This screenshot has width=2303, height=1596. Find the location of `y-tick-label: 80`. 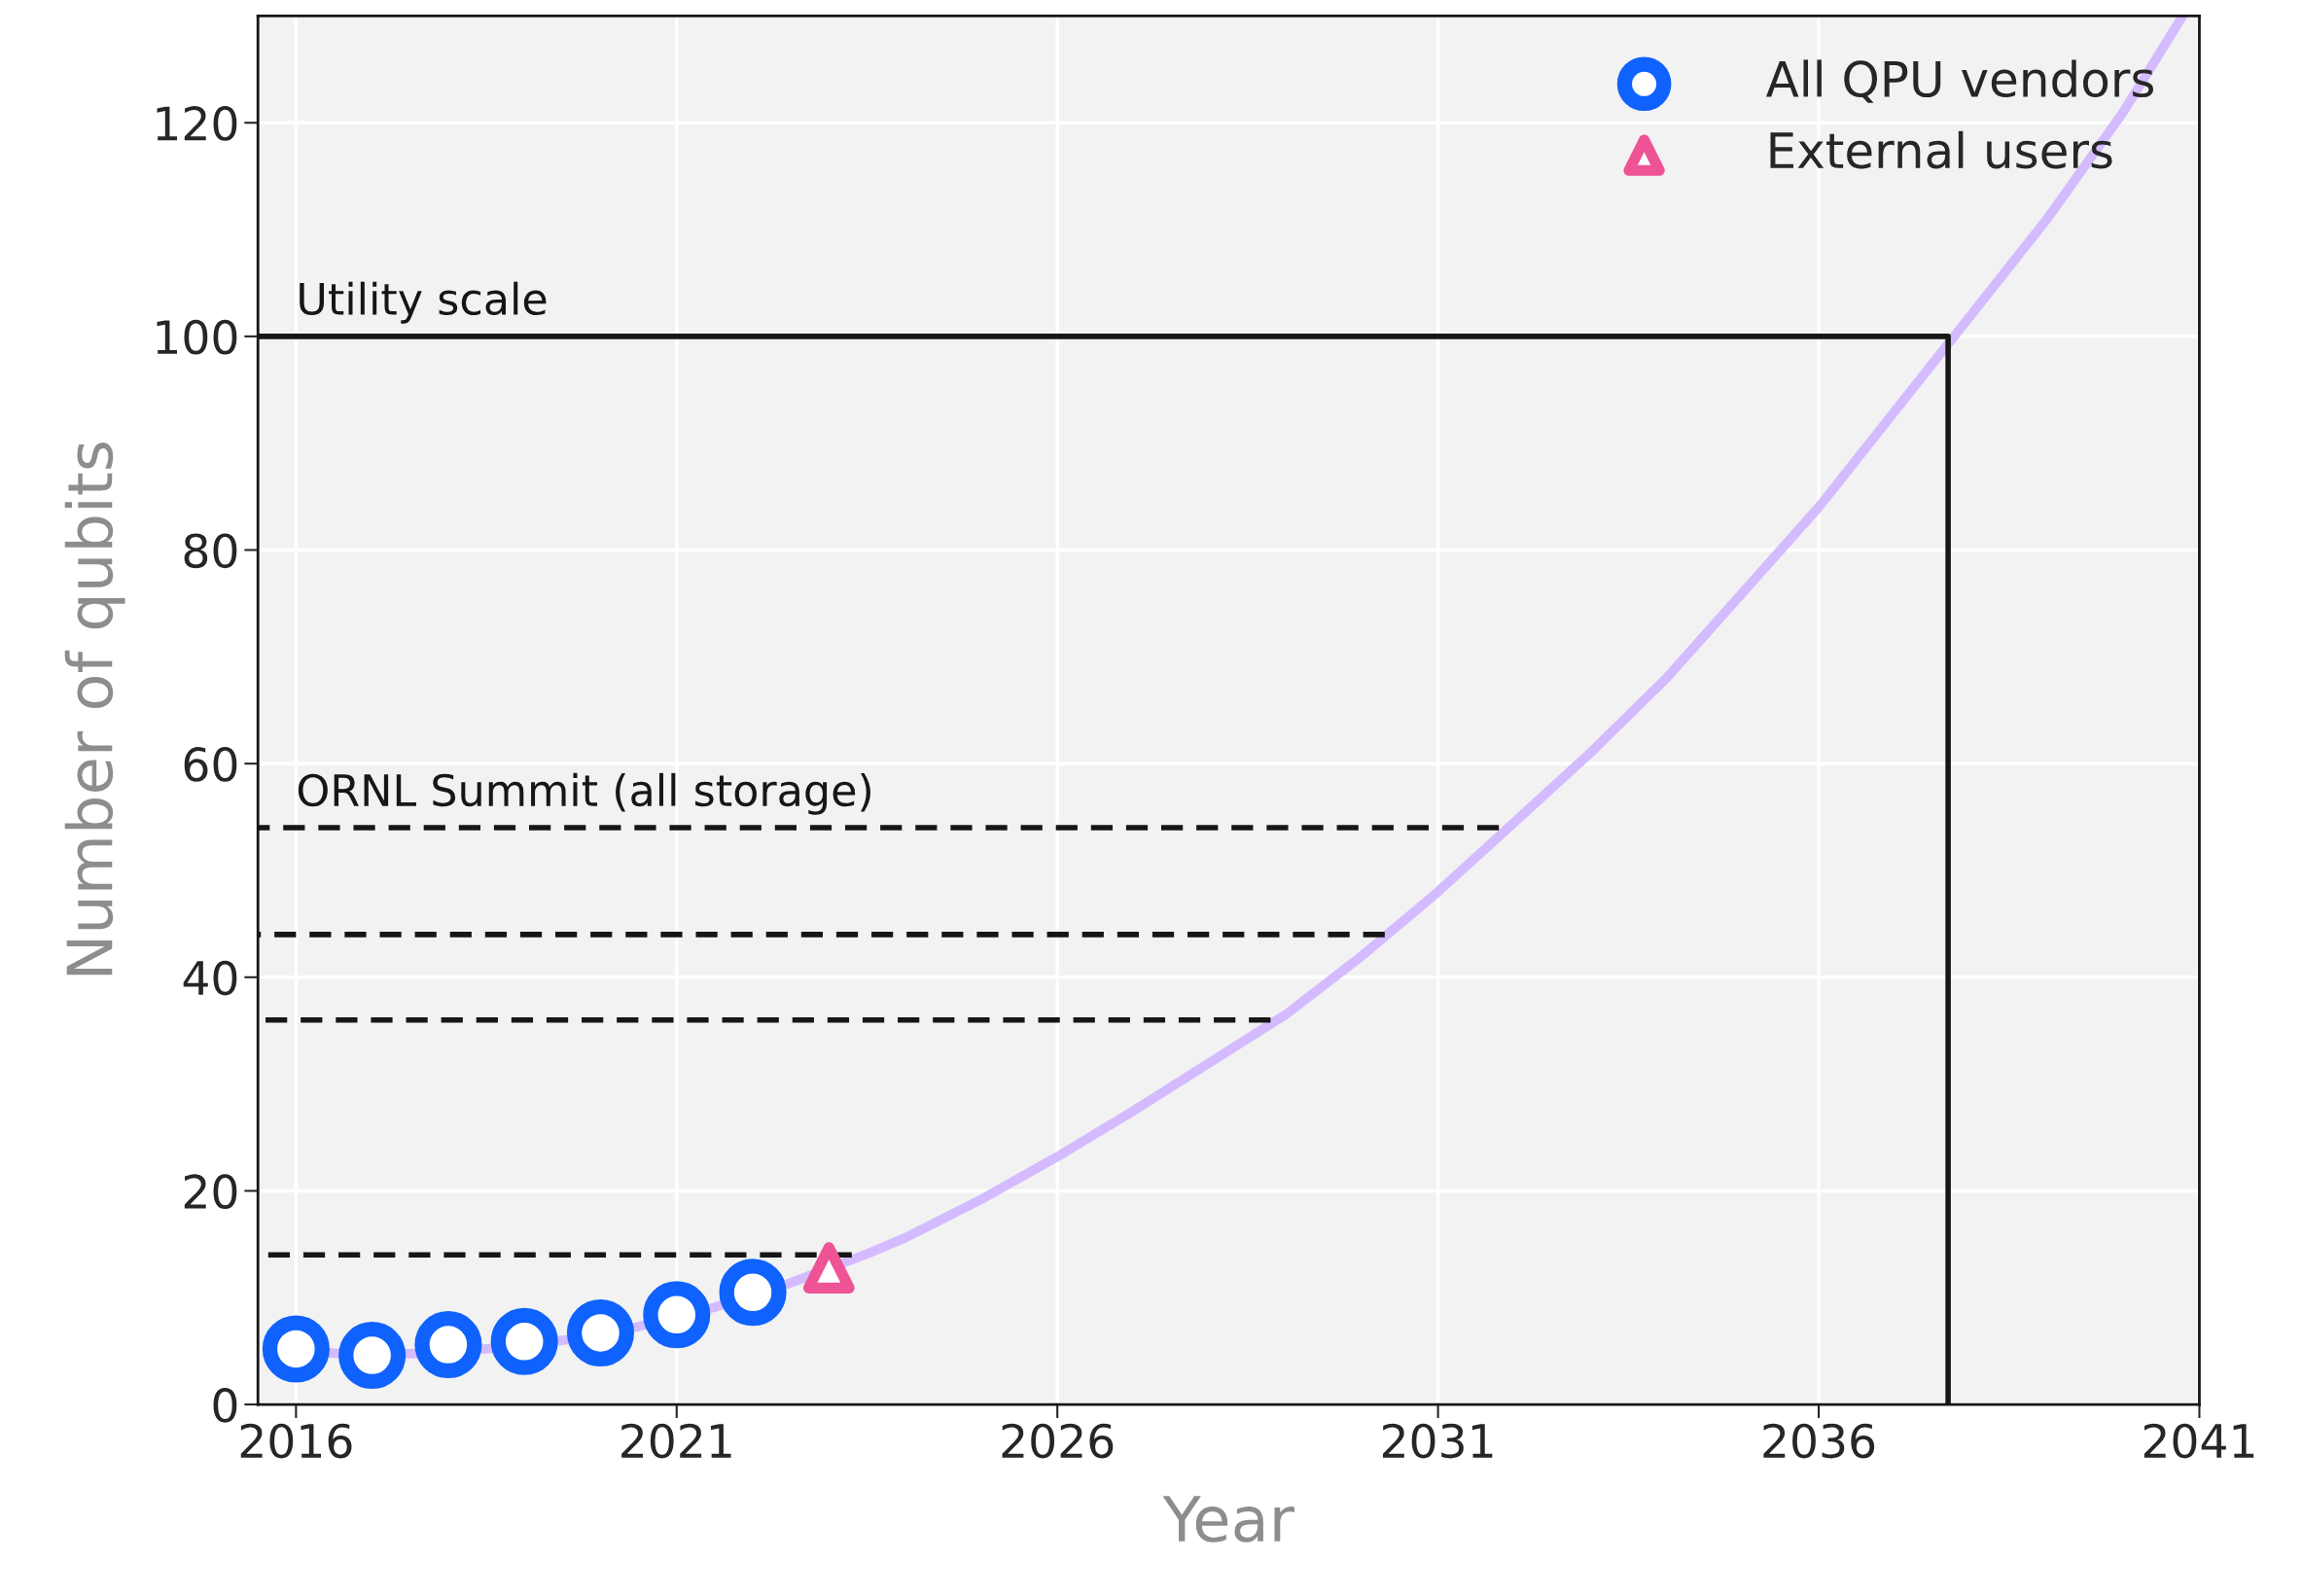

y-tick-label: 80 is located at coordinates (210, 551).